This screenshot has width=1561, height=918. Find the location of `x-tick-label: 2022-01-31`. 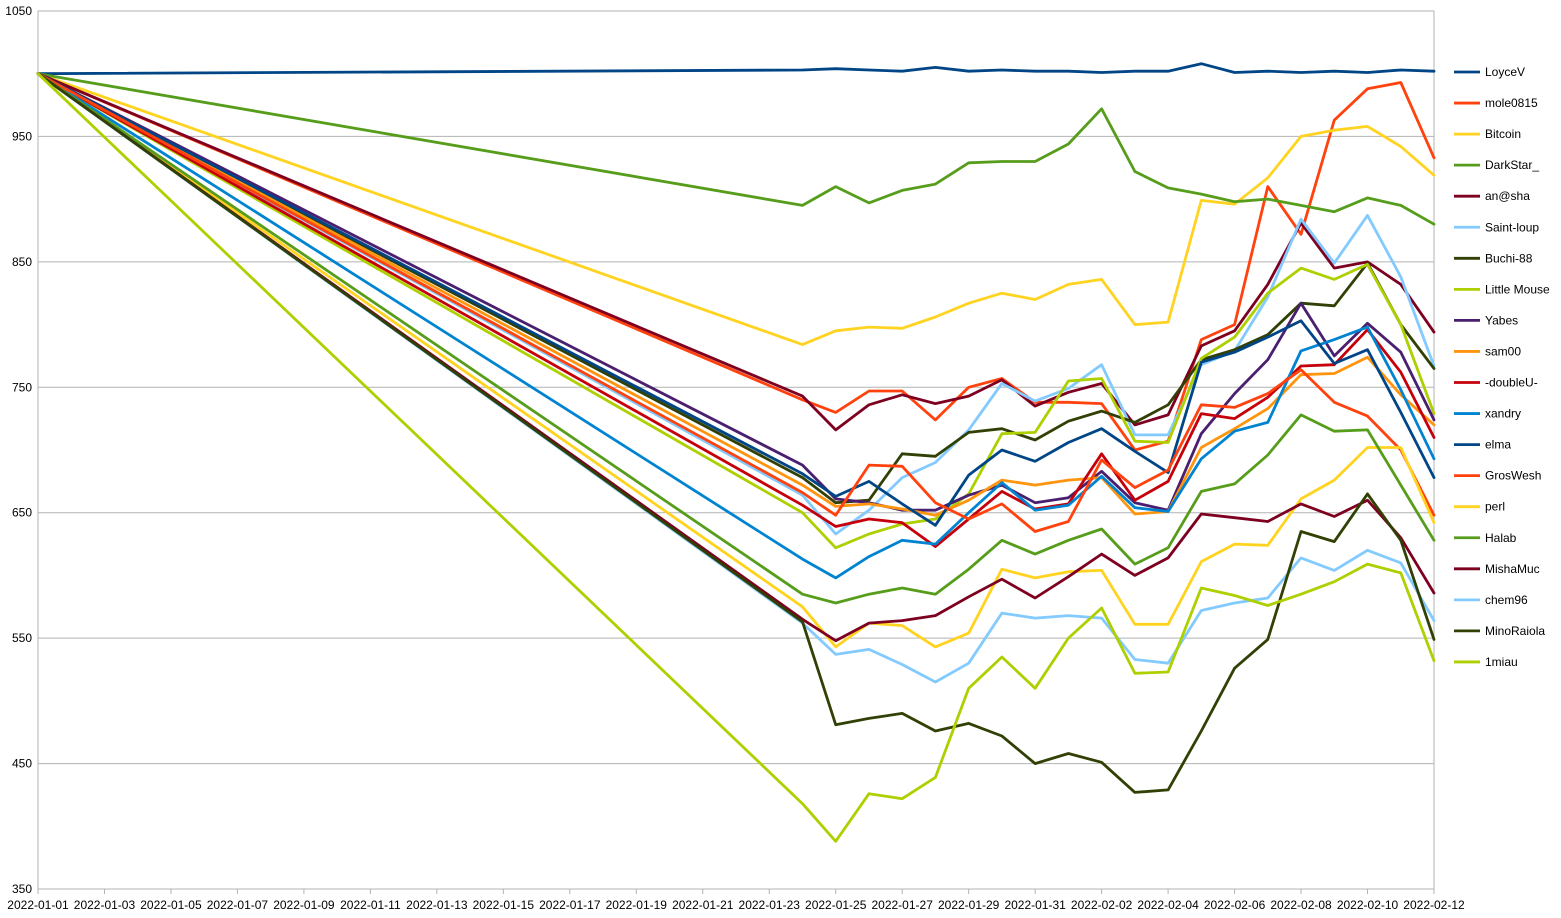

x-tick-label: 2022-01-31 is located at coordinates (1035, 905).